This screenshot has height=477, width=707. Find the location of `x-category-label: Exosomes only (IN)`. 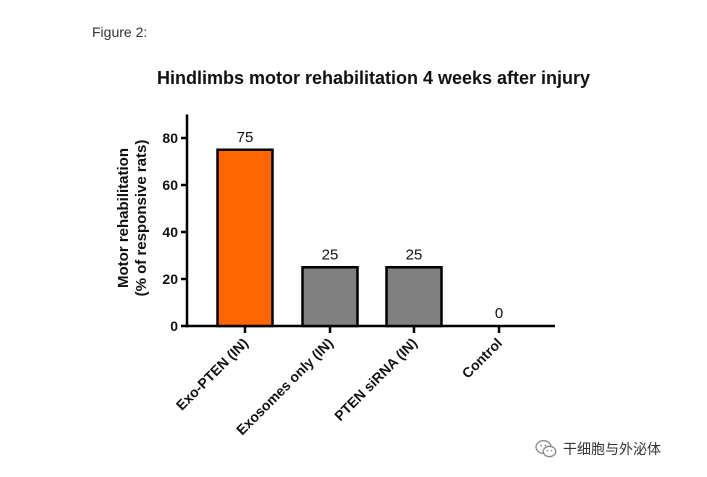

x-category-label: Exosomes only (IN) is located at coordinates (284, 386).